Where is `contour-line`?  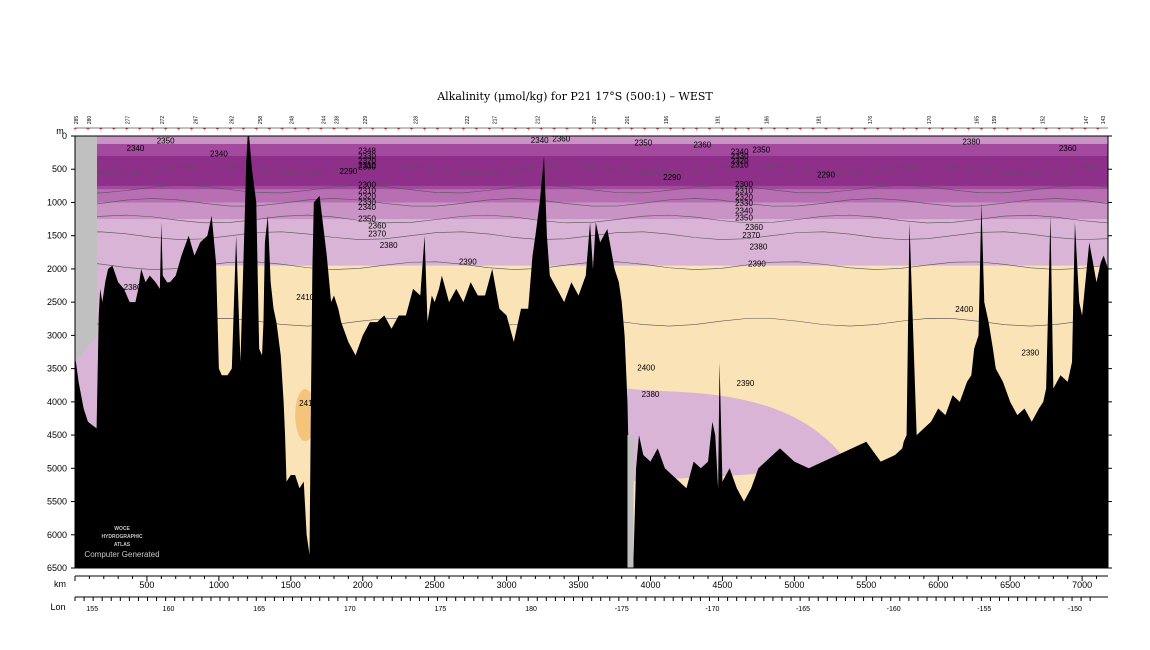 contour-line is located at coordinates (591, 219).